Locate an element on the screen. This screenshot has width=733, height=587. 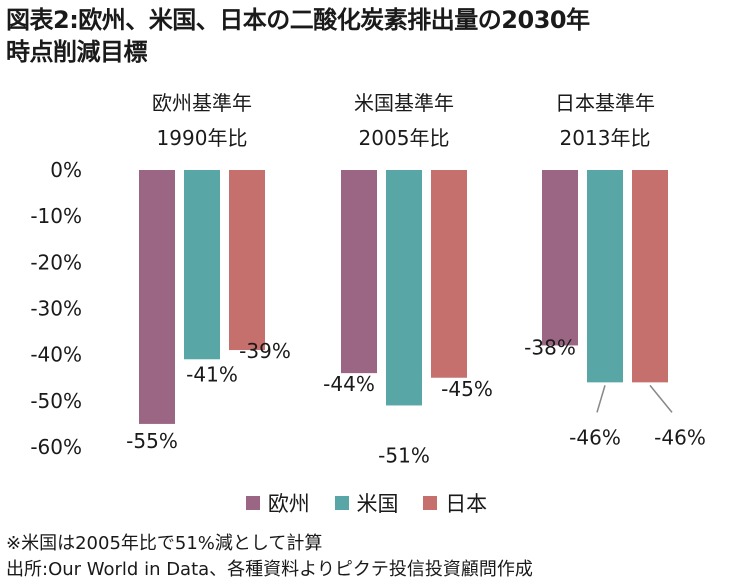
legend-swatch-jp is located at coordinates (430, 503).